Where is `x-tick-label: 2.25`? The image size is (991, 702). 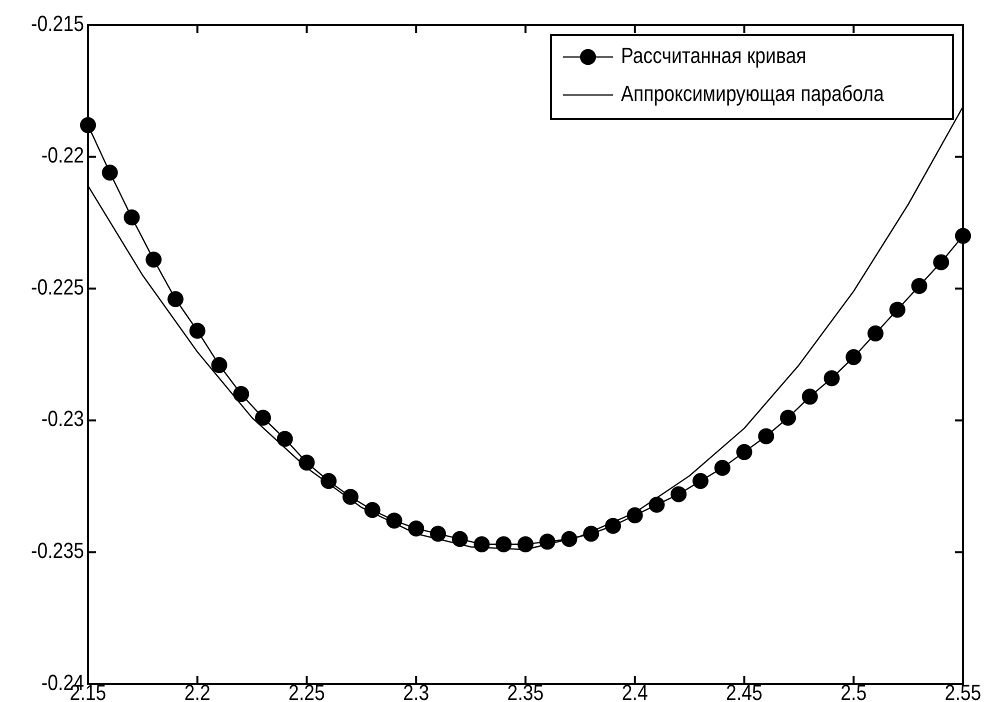
x-tick-label: 2.25 is located at coordinates (306, 691).